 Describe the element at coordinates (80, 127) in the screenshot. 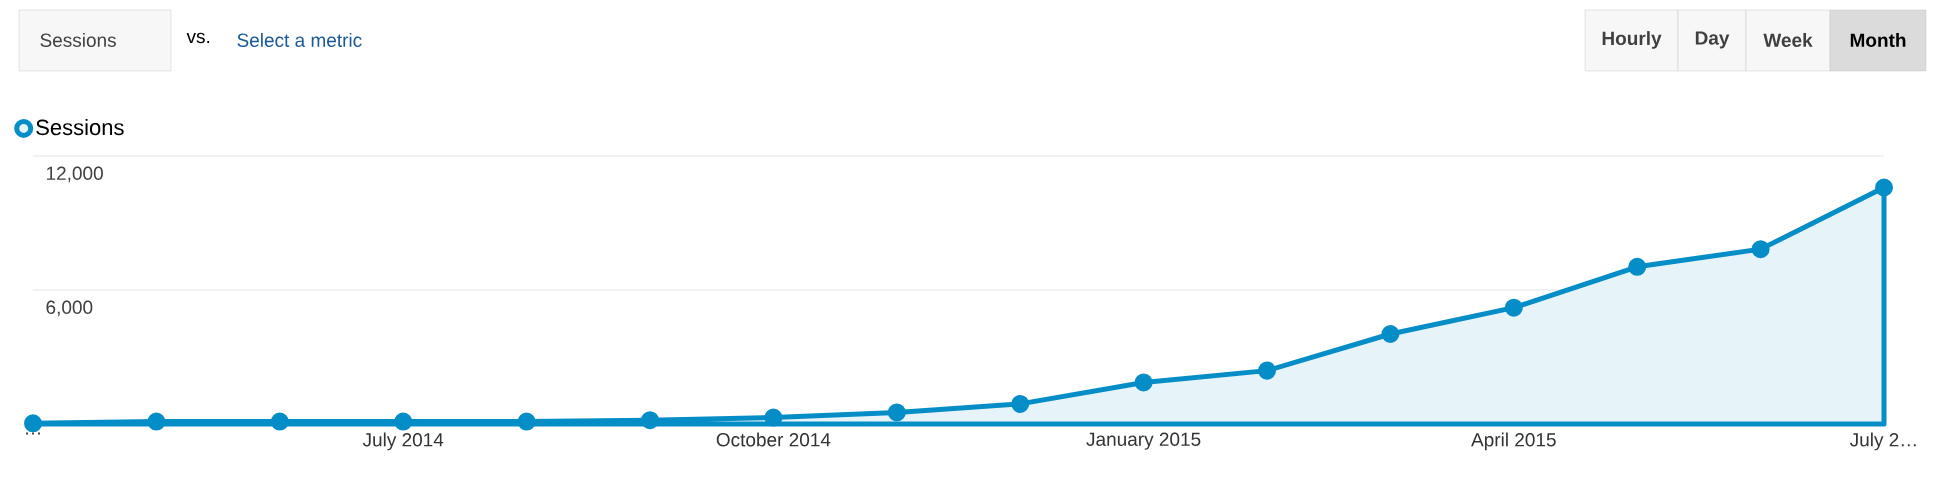

I see `legend-label: Sessions` at that location.